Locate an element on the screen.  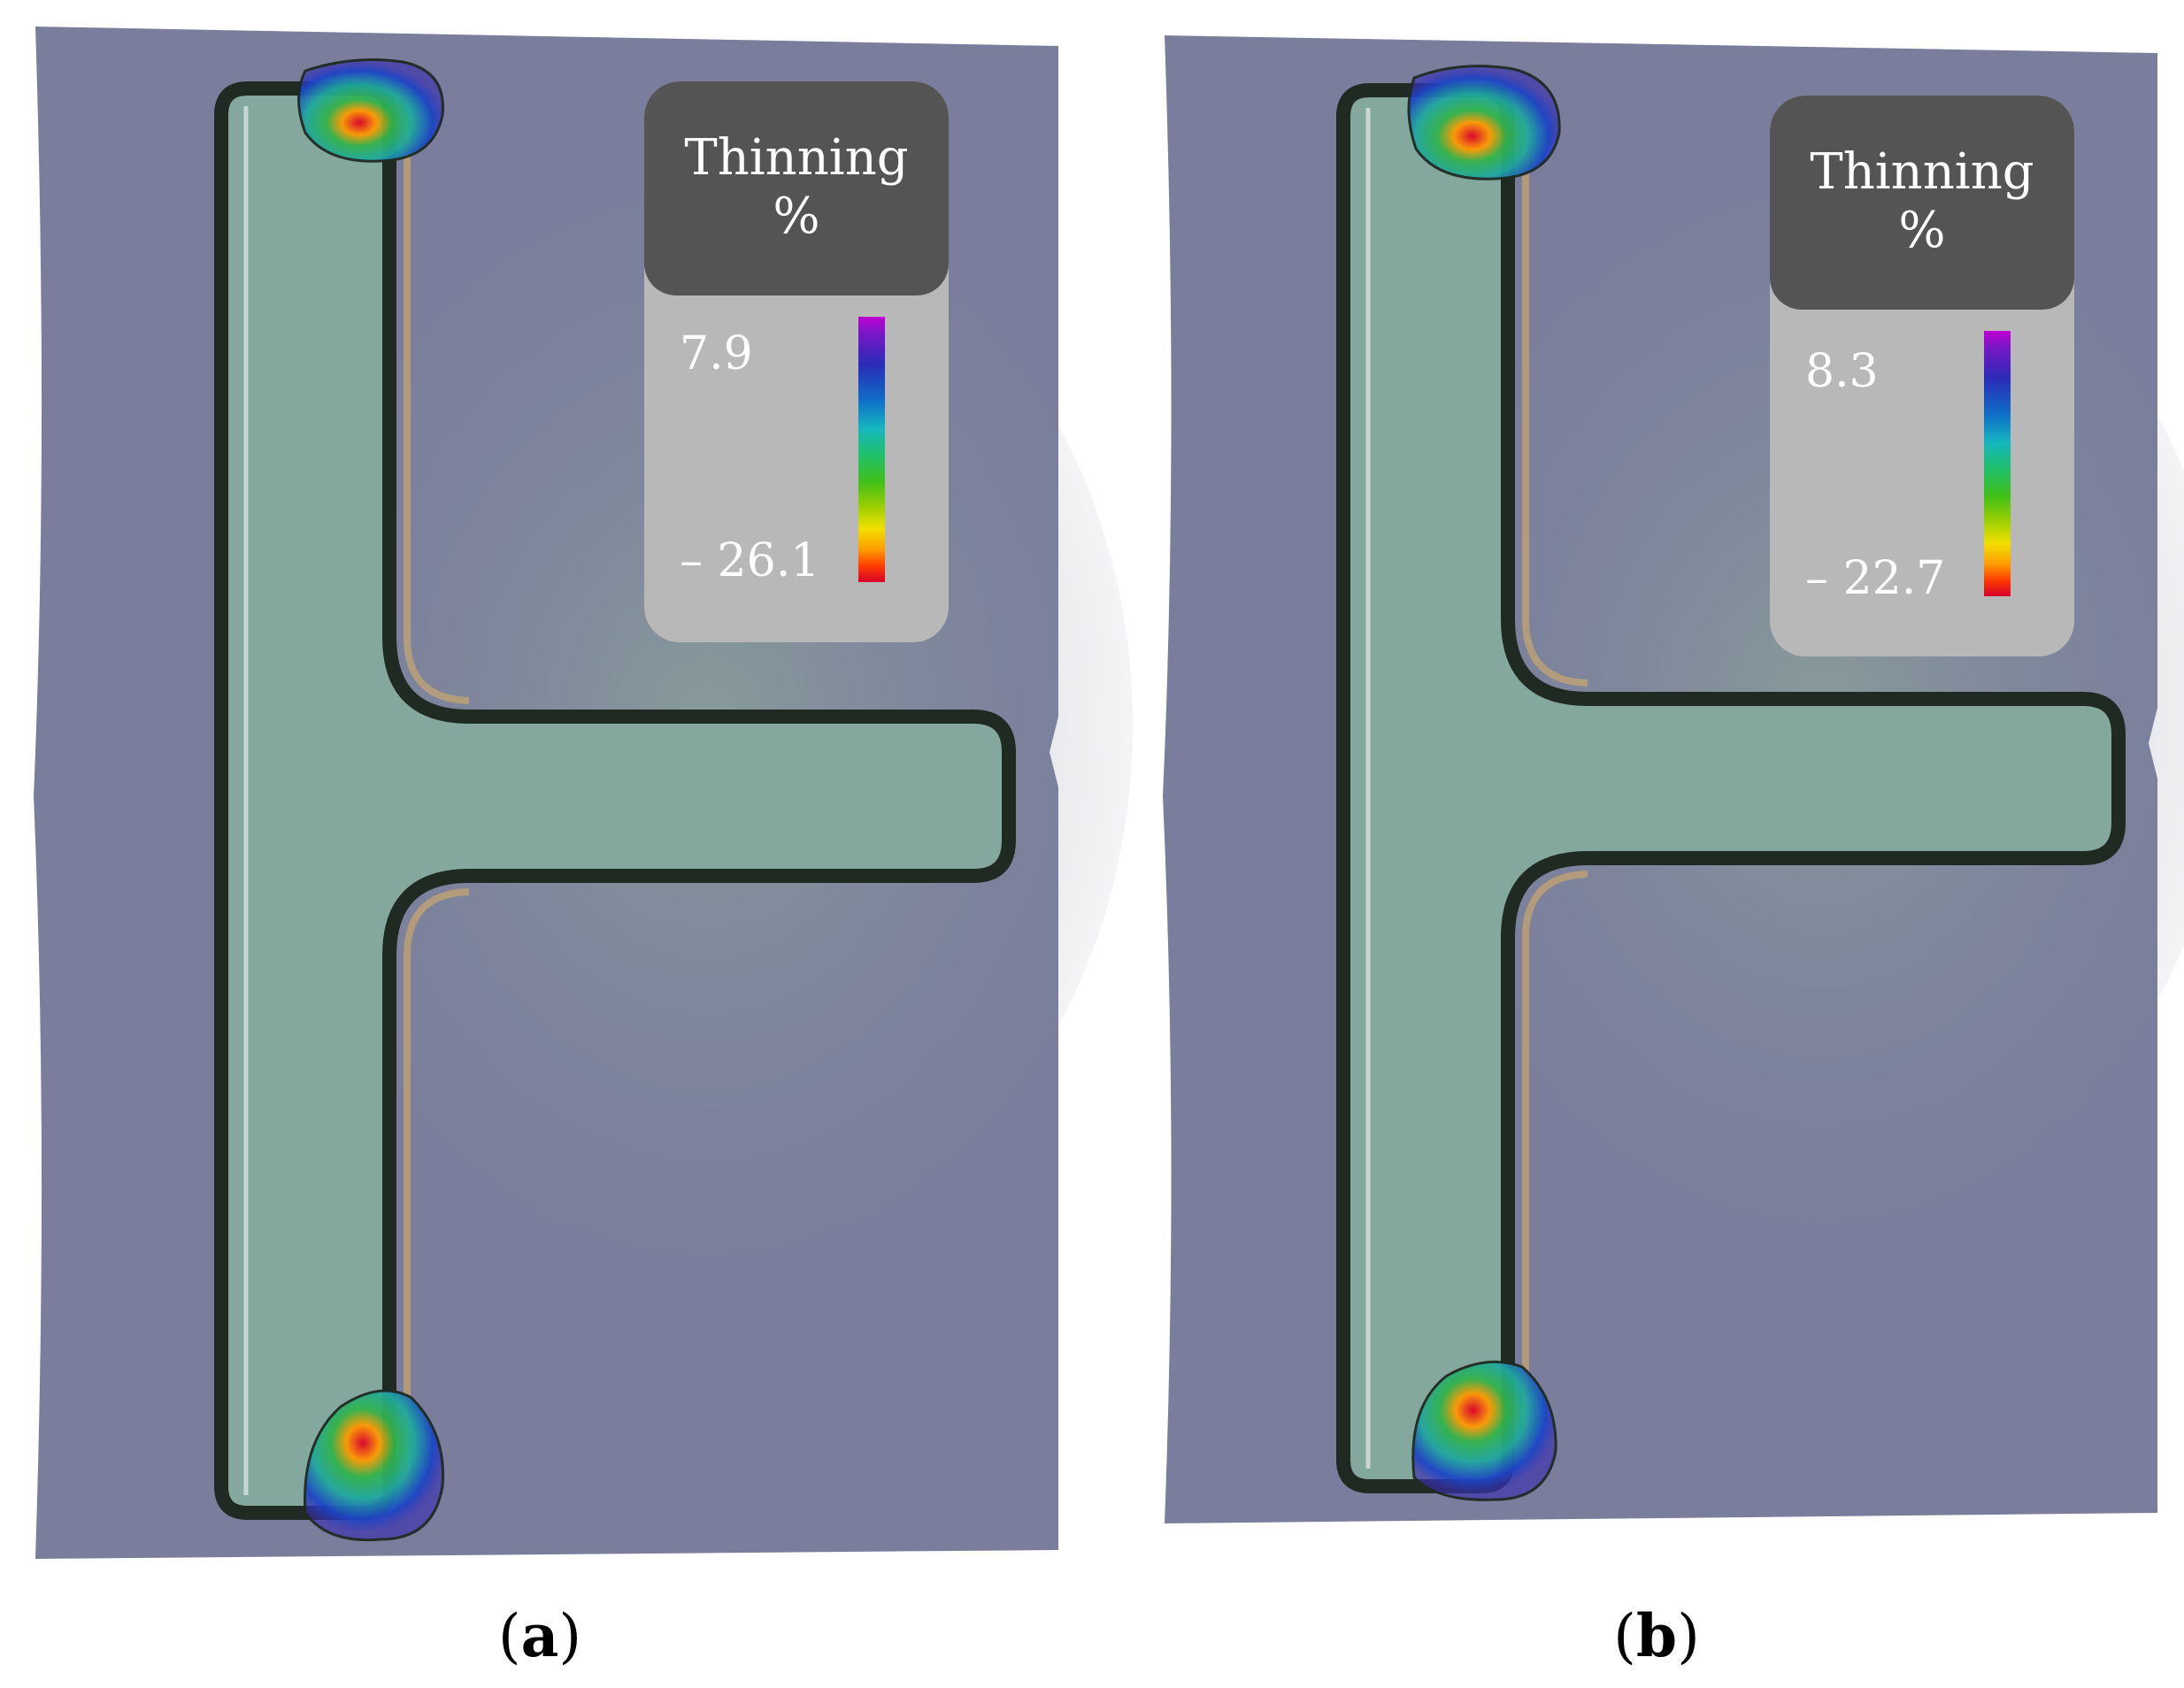
panel-a-caption-open: ( is located at coordinates (509, 1636).